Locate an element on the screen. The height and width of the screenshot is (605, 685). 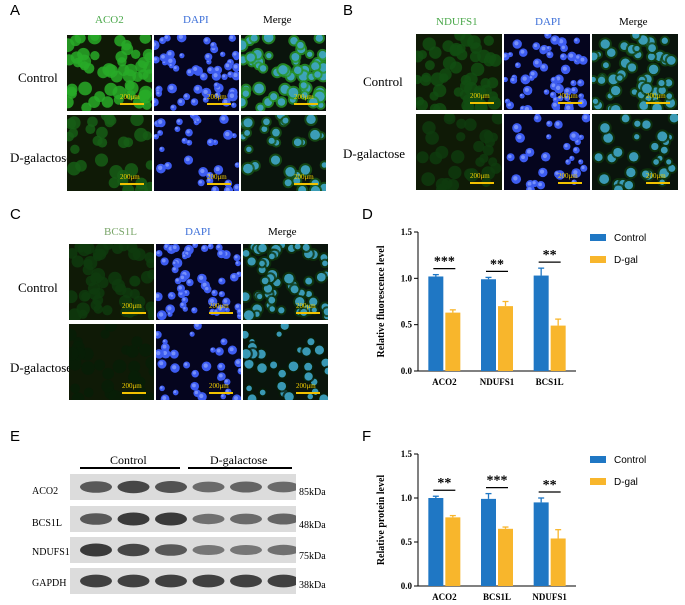
blot-kda-ndufs1: 75kDa is located at coordinates (312, 556).